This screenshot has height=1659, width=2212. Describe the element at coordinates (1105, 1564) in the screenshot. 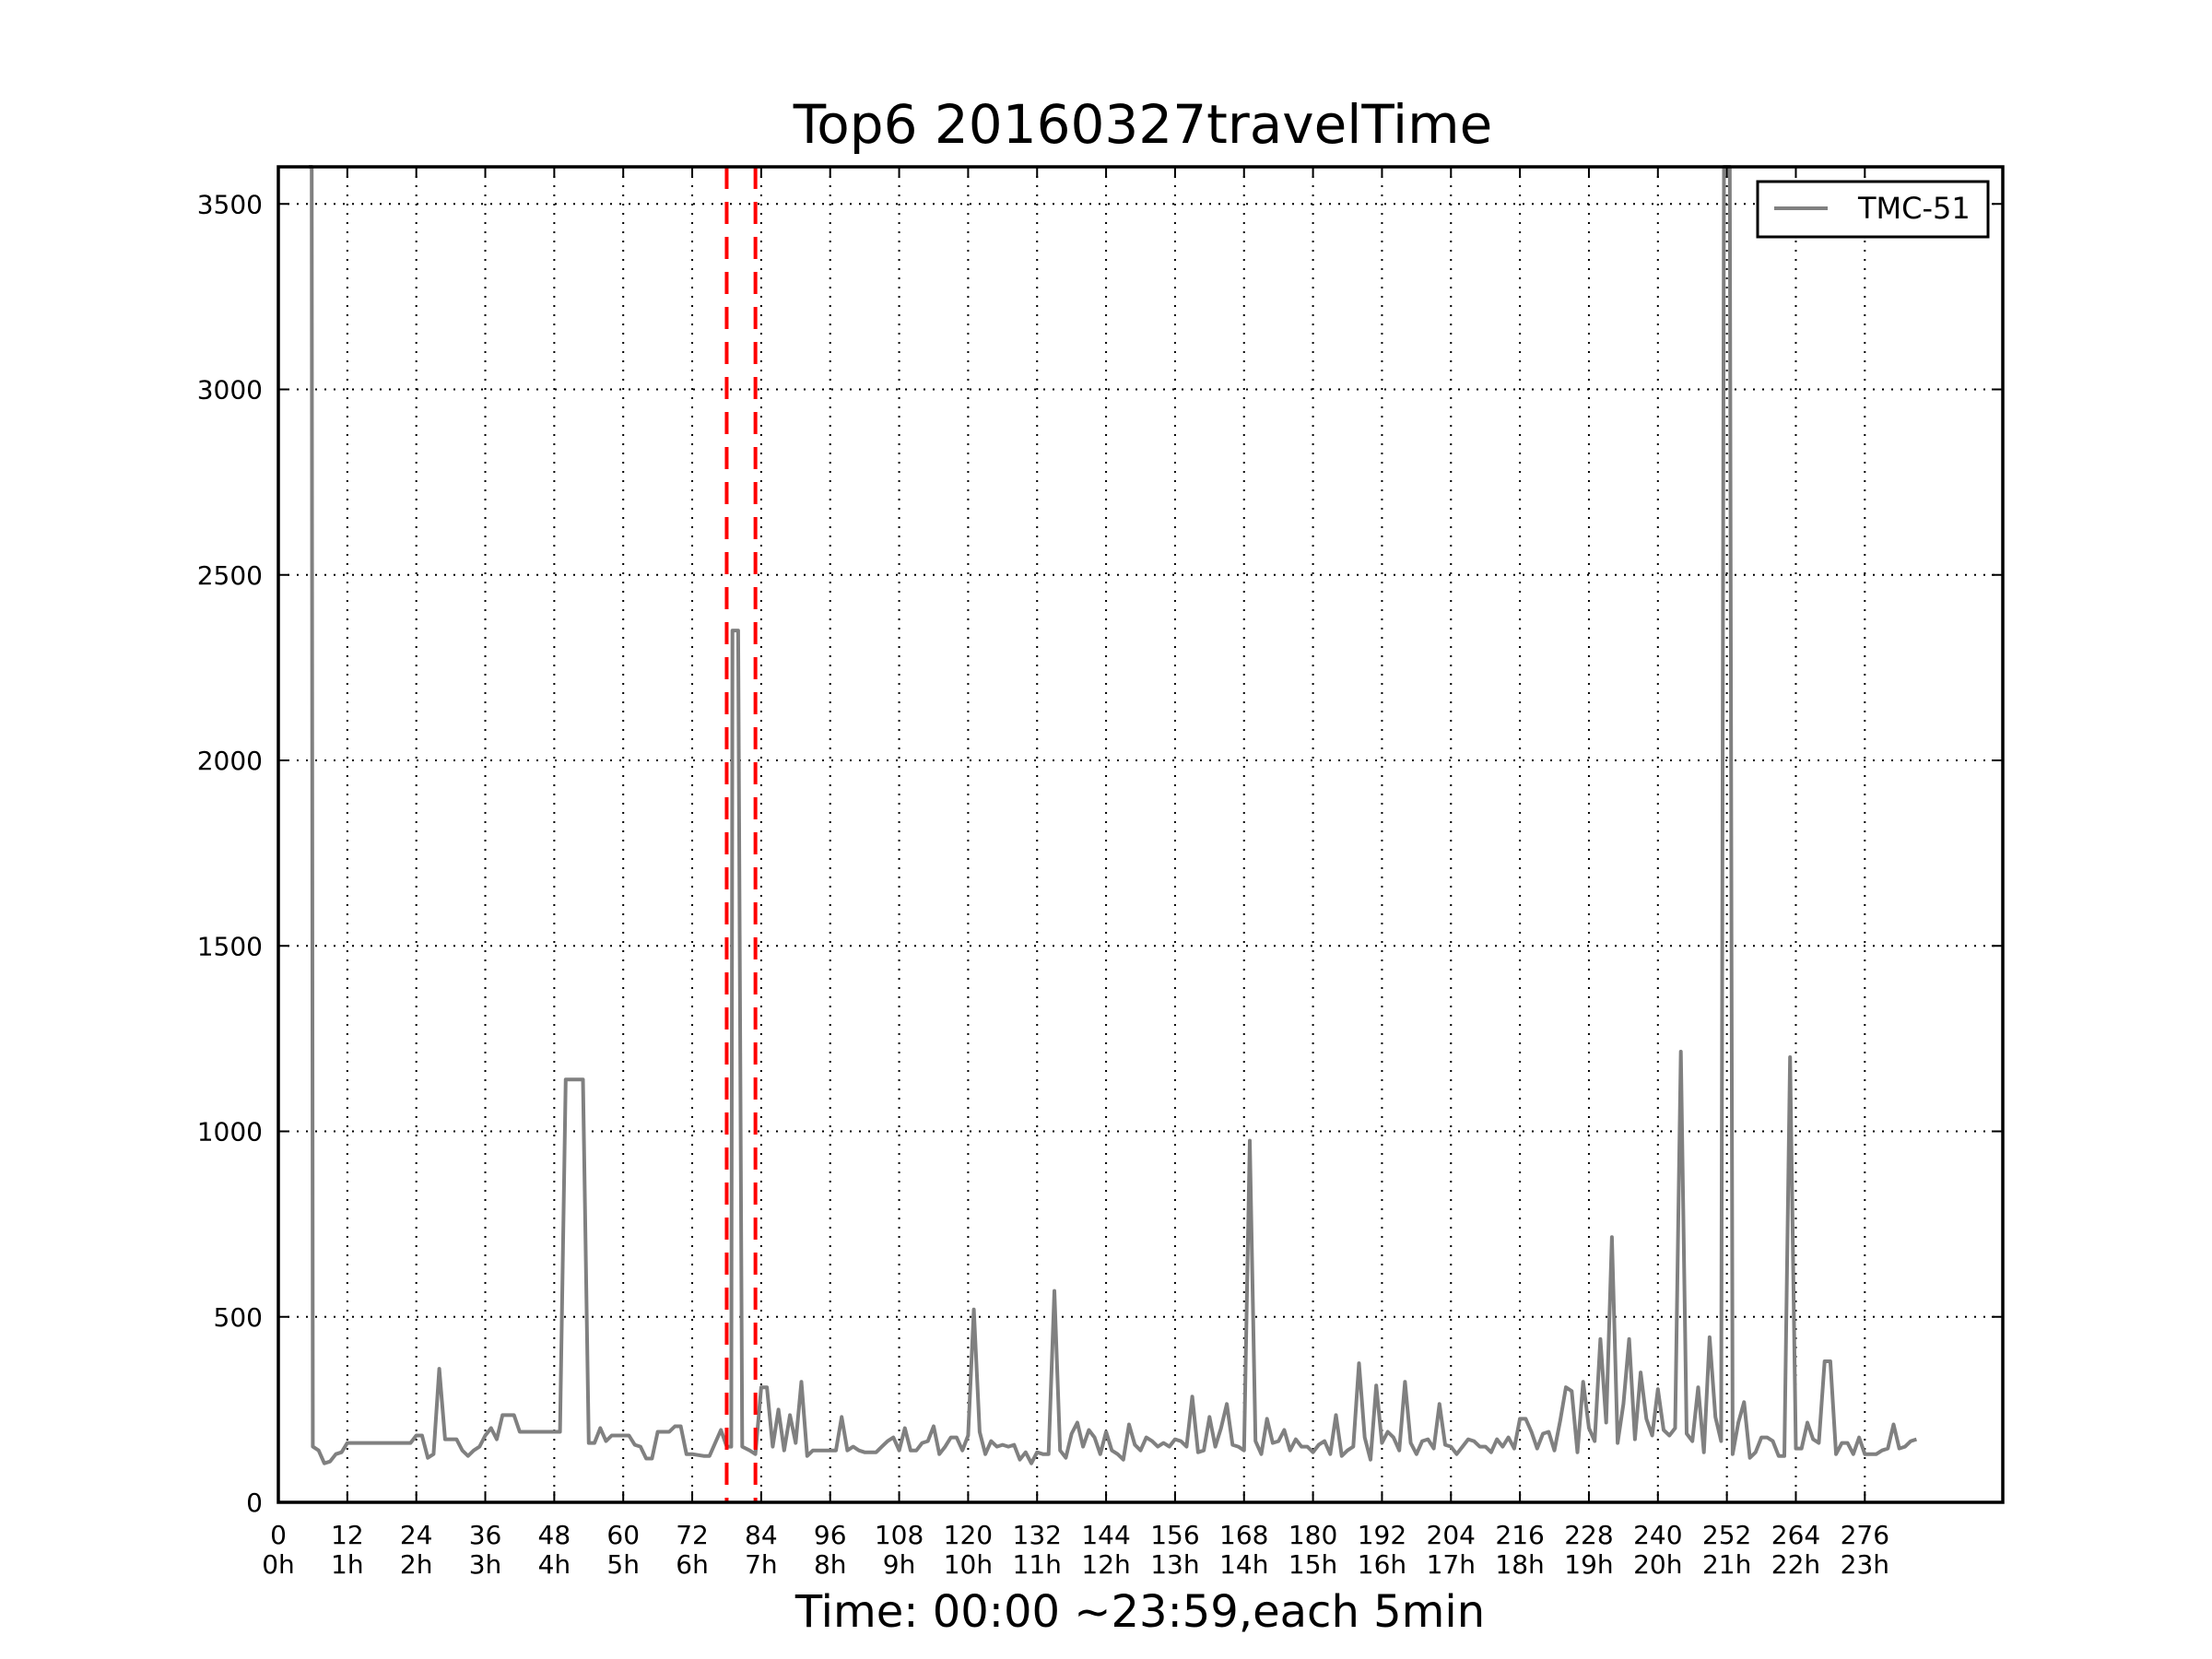

I see `x-tick-hour-label: 12h` at that location.